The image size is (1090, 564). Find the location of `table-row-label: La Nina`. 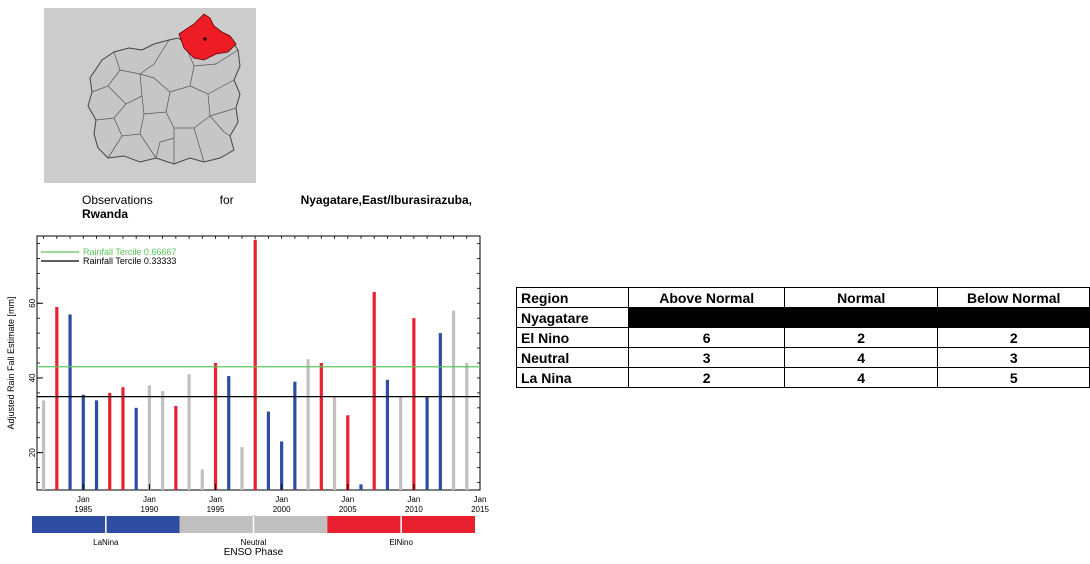

table-row-label: La Nina is located at coordinates (572, 377).